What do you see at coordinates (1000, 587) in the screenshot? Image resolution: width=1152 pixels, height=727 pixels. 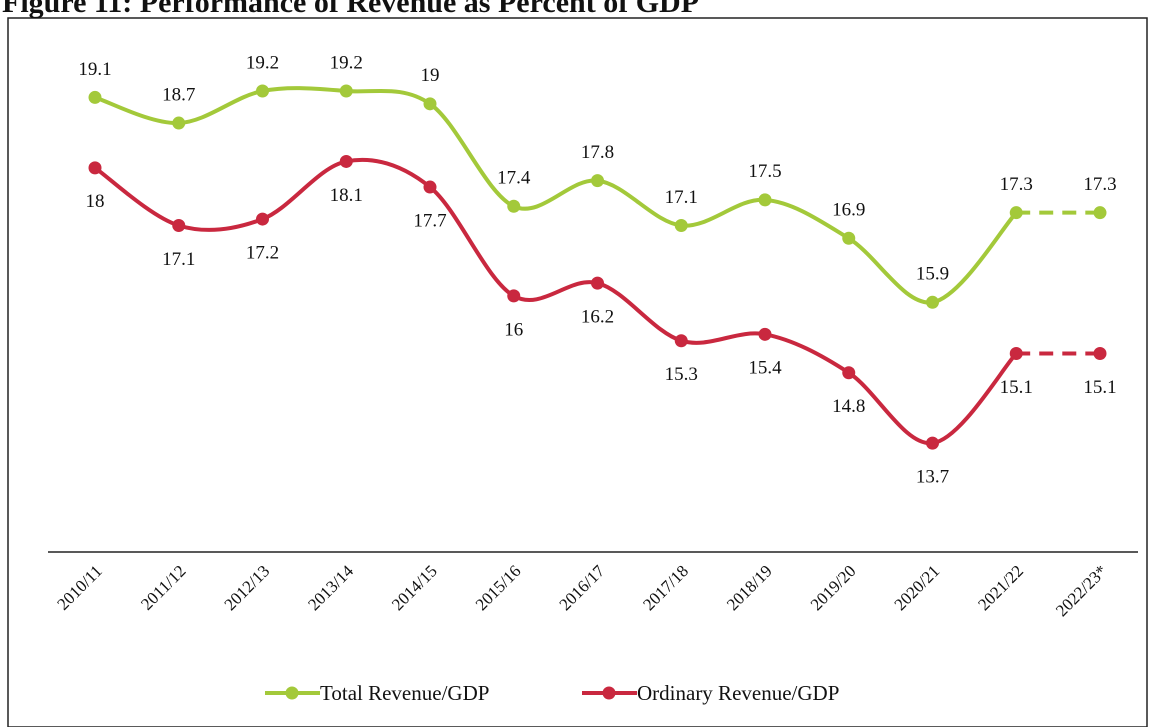 I see `x-tick-label: 2021/22` at bounding box center [1000, 587].